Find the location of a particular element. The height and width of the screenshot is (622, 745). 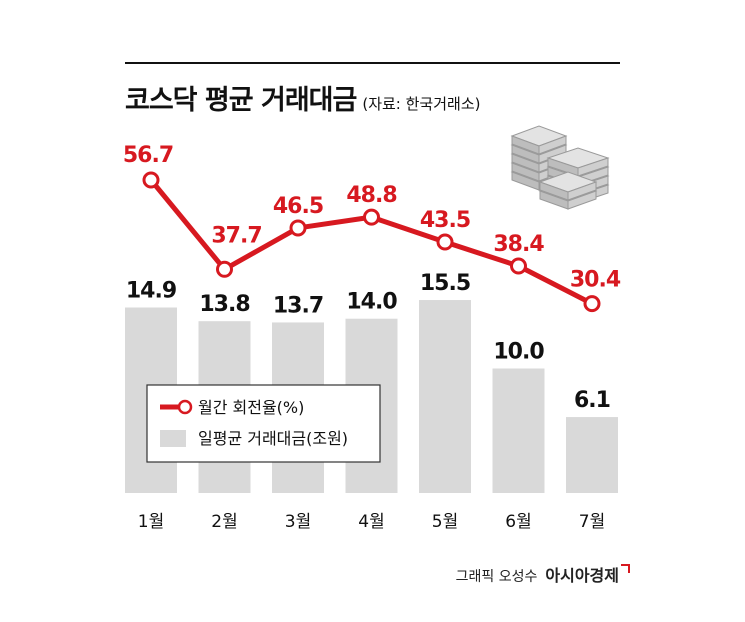

chart-title: 코스닥 평균 거래대금 (자료: 한국거래소) is located at coordinates (303, 97).